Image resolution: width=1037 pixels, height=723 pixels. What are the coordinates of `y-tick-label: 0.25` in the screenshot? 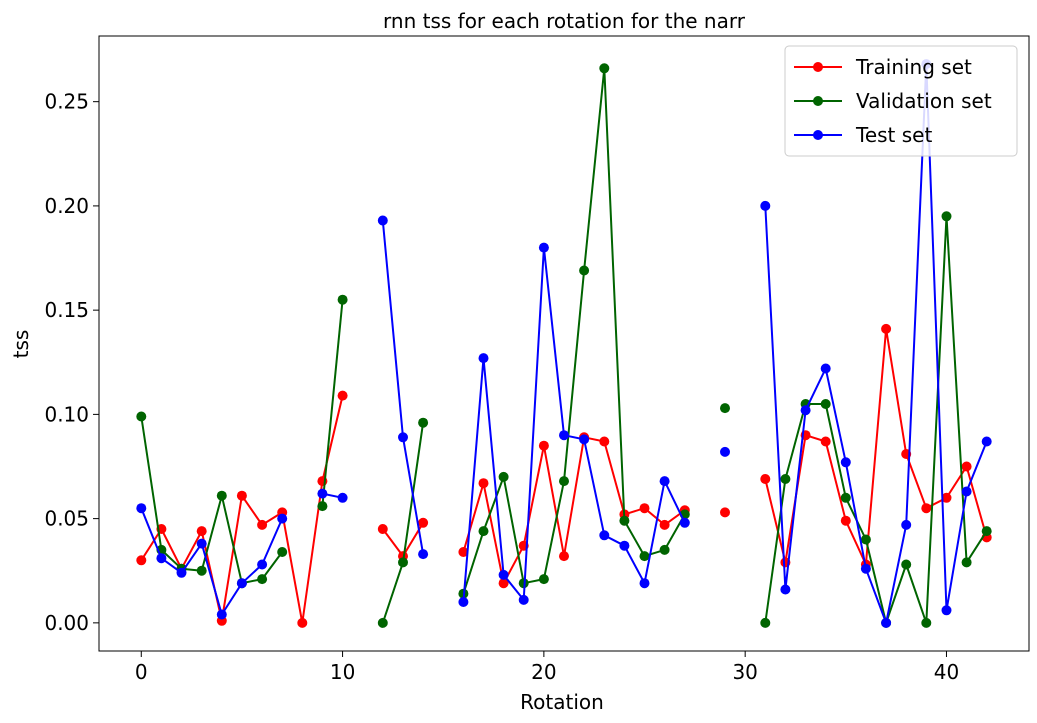 It's located at (66, 102).